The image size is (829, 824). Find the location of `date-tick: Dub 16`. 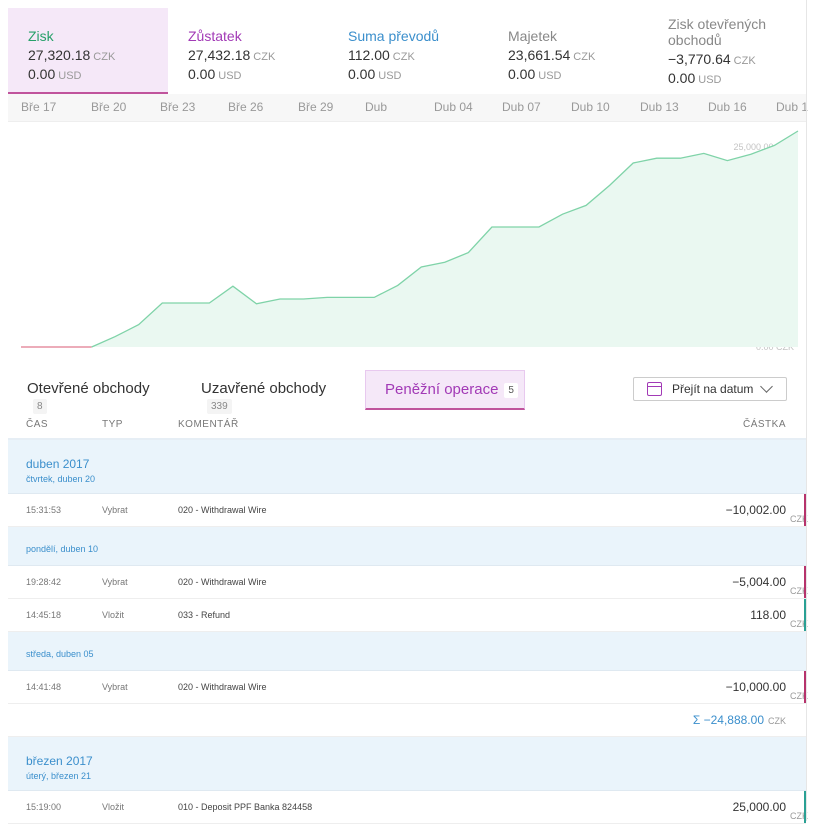

date-tick: Dub 16 is located at coordinates (727, 107).